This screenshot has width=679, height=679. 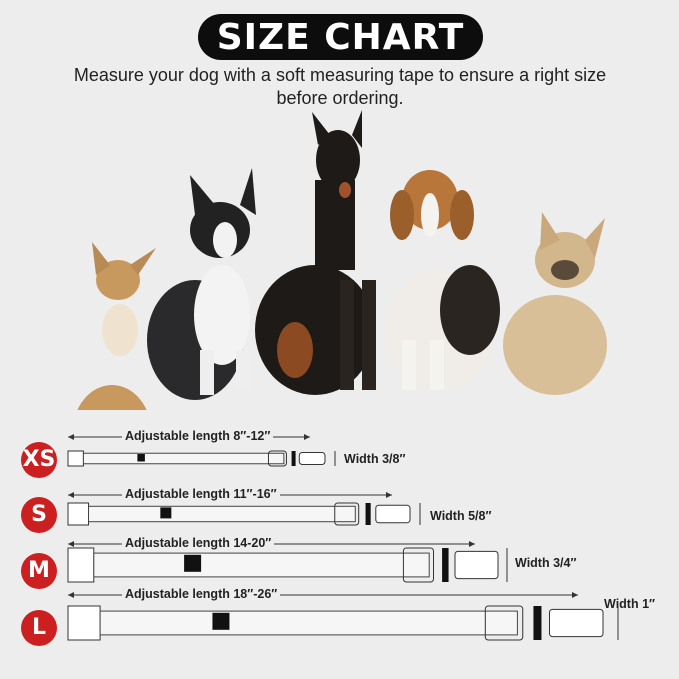 What do you see at coordinates (375, 459) in the screenshot?
I see `width-label-xs: Width 3/8″` at bounding box center [375, 459].